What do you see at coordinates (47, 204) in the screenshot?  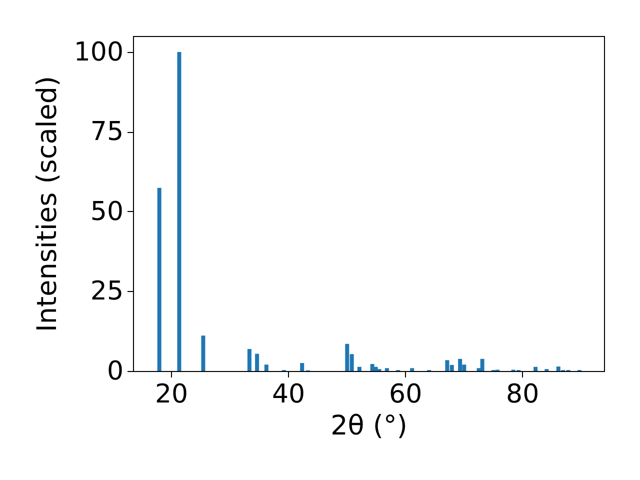 I see `y-axis-title: Intensities (scaled)` at bounding box center [47, 204].